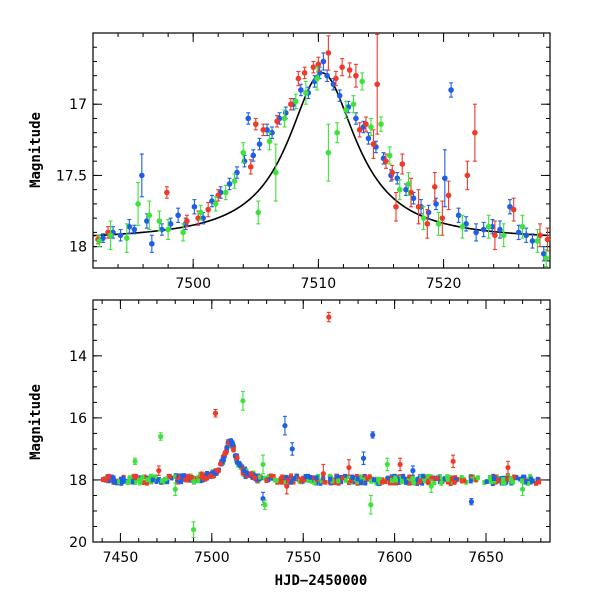  Describe the element at coordinates (303, 558) in the screenshot. I see `x-tick-label: 7550` at that location.